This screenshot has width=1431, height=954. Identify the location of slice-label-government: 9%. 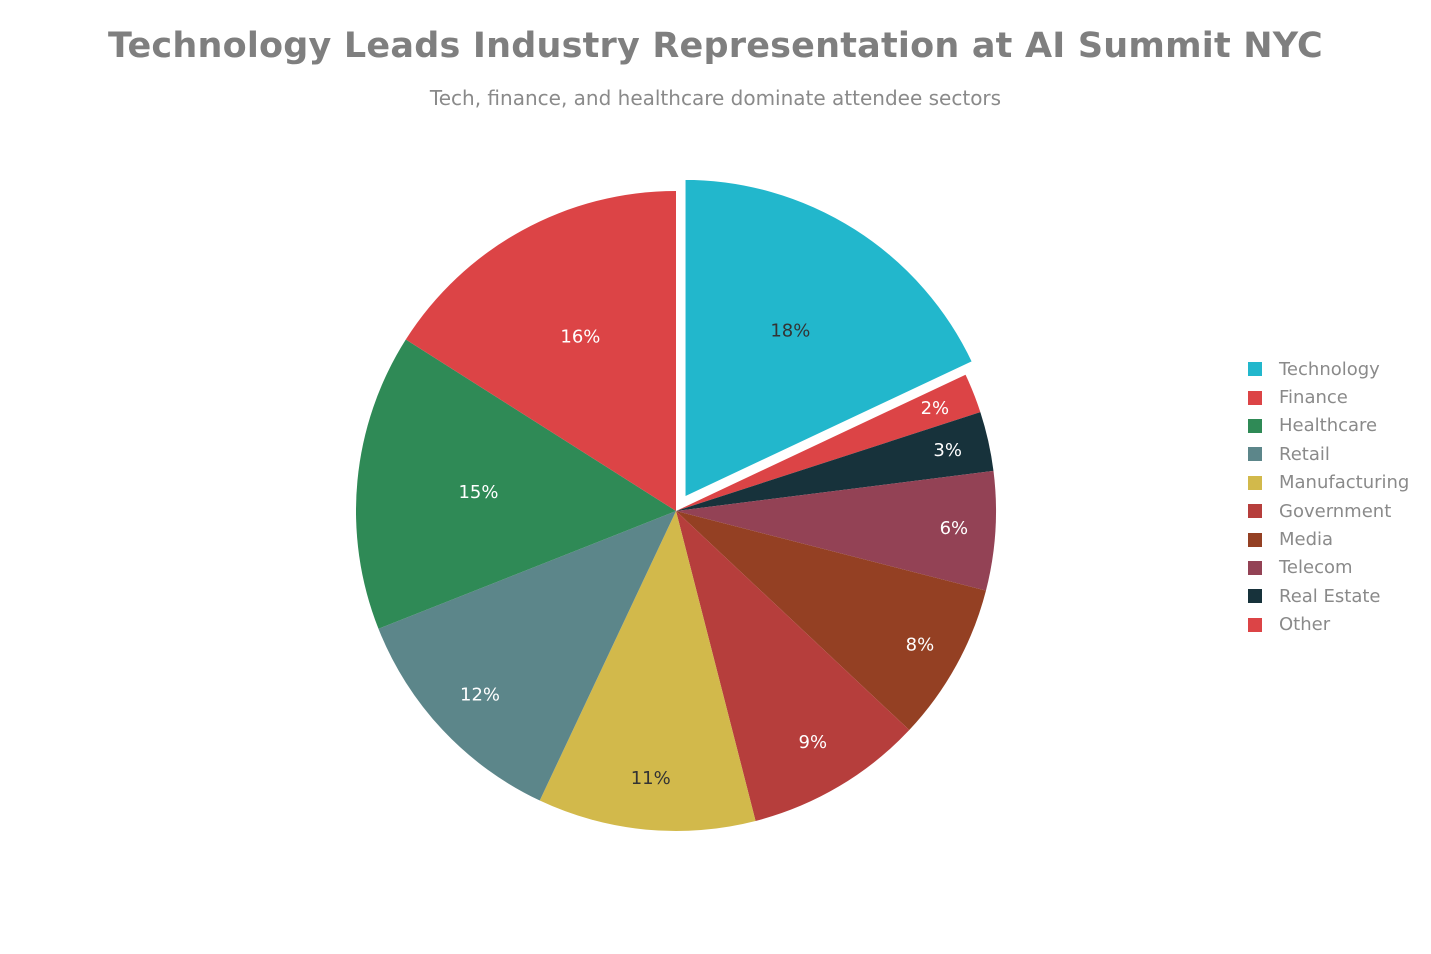
(813, 742).